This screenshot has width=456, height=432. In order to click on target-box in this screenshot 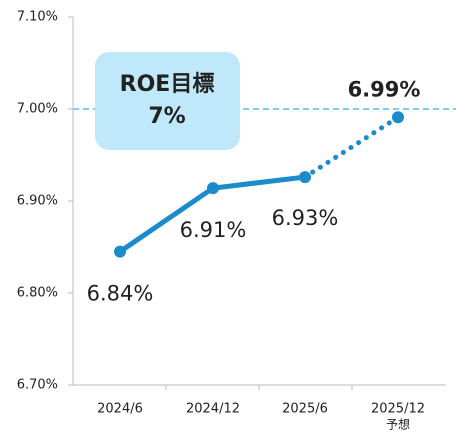, I will do `click(167, 101)`.